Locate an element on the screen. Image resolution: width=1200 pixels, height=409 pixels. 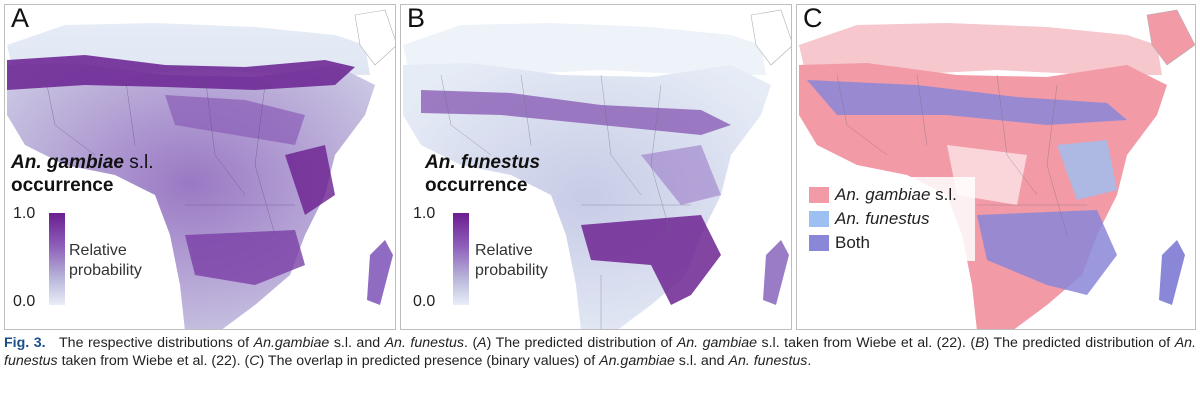
caption-i1: An.gambiae is located at coordinates (291, 343).